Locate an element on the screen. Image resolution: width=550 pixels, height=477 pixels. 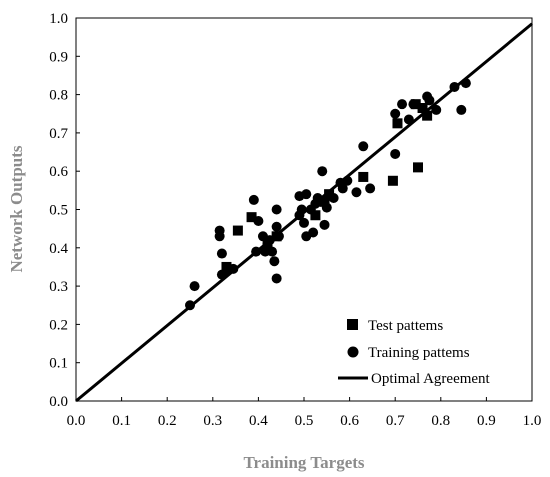
y-tick-label: 0.6 is located at coordinates (58, 172).